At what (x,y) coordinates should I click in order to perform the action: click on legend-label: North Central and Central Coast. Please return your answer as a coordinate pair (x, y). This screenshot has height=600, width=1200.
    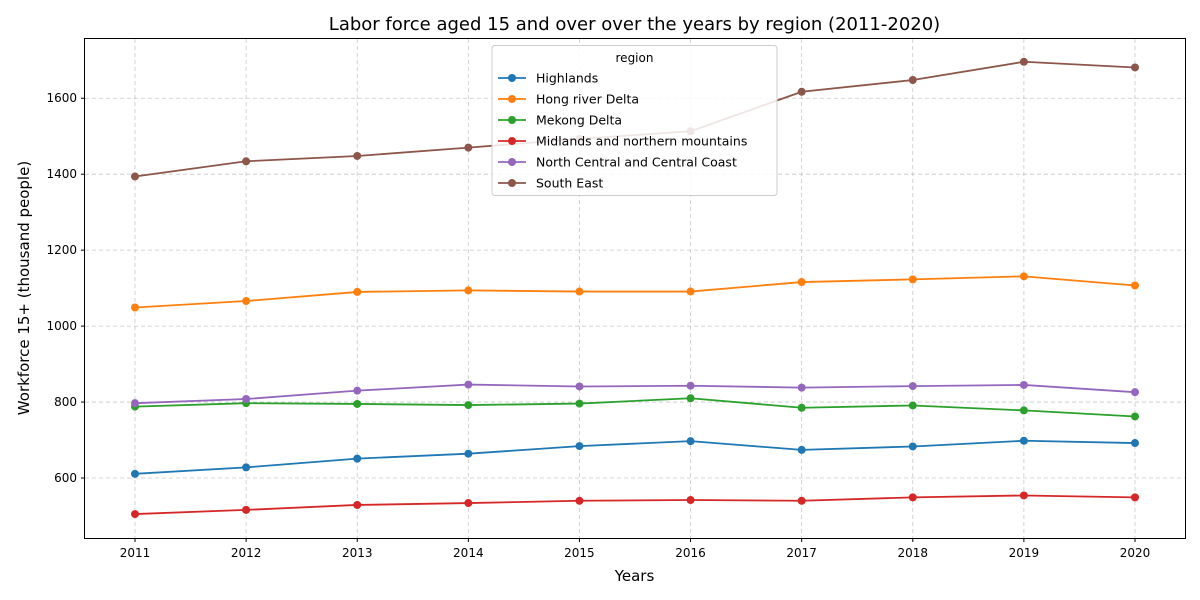
    Looking at the image, I should click on (636, 162).